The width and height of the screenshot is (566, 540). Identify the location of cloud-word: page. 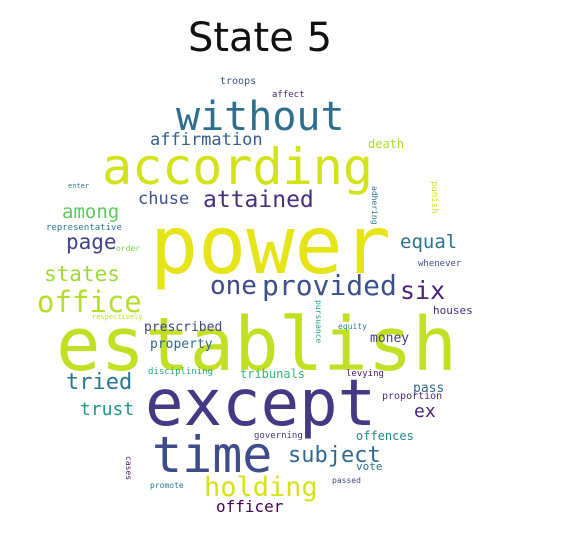
(91, 242).